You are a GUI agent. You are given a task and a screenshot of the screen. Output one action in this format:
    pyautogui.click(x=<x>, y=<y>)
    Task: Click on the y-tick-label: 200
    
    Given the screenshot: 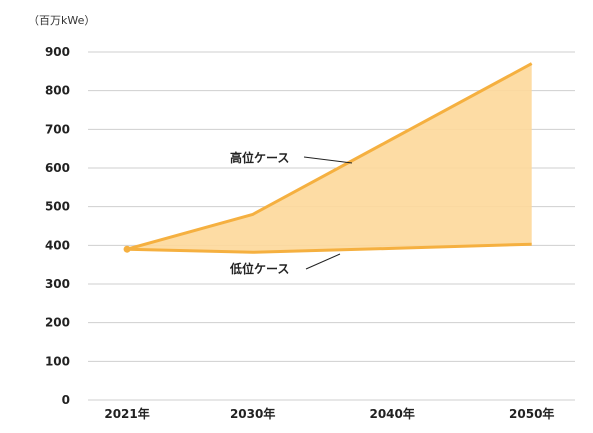 What is the action you would take?
    pyautogui.click(x=57, y=323)
    